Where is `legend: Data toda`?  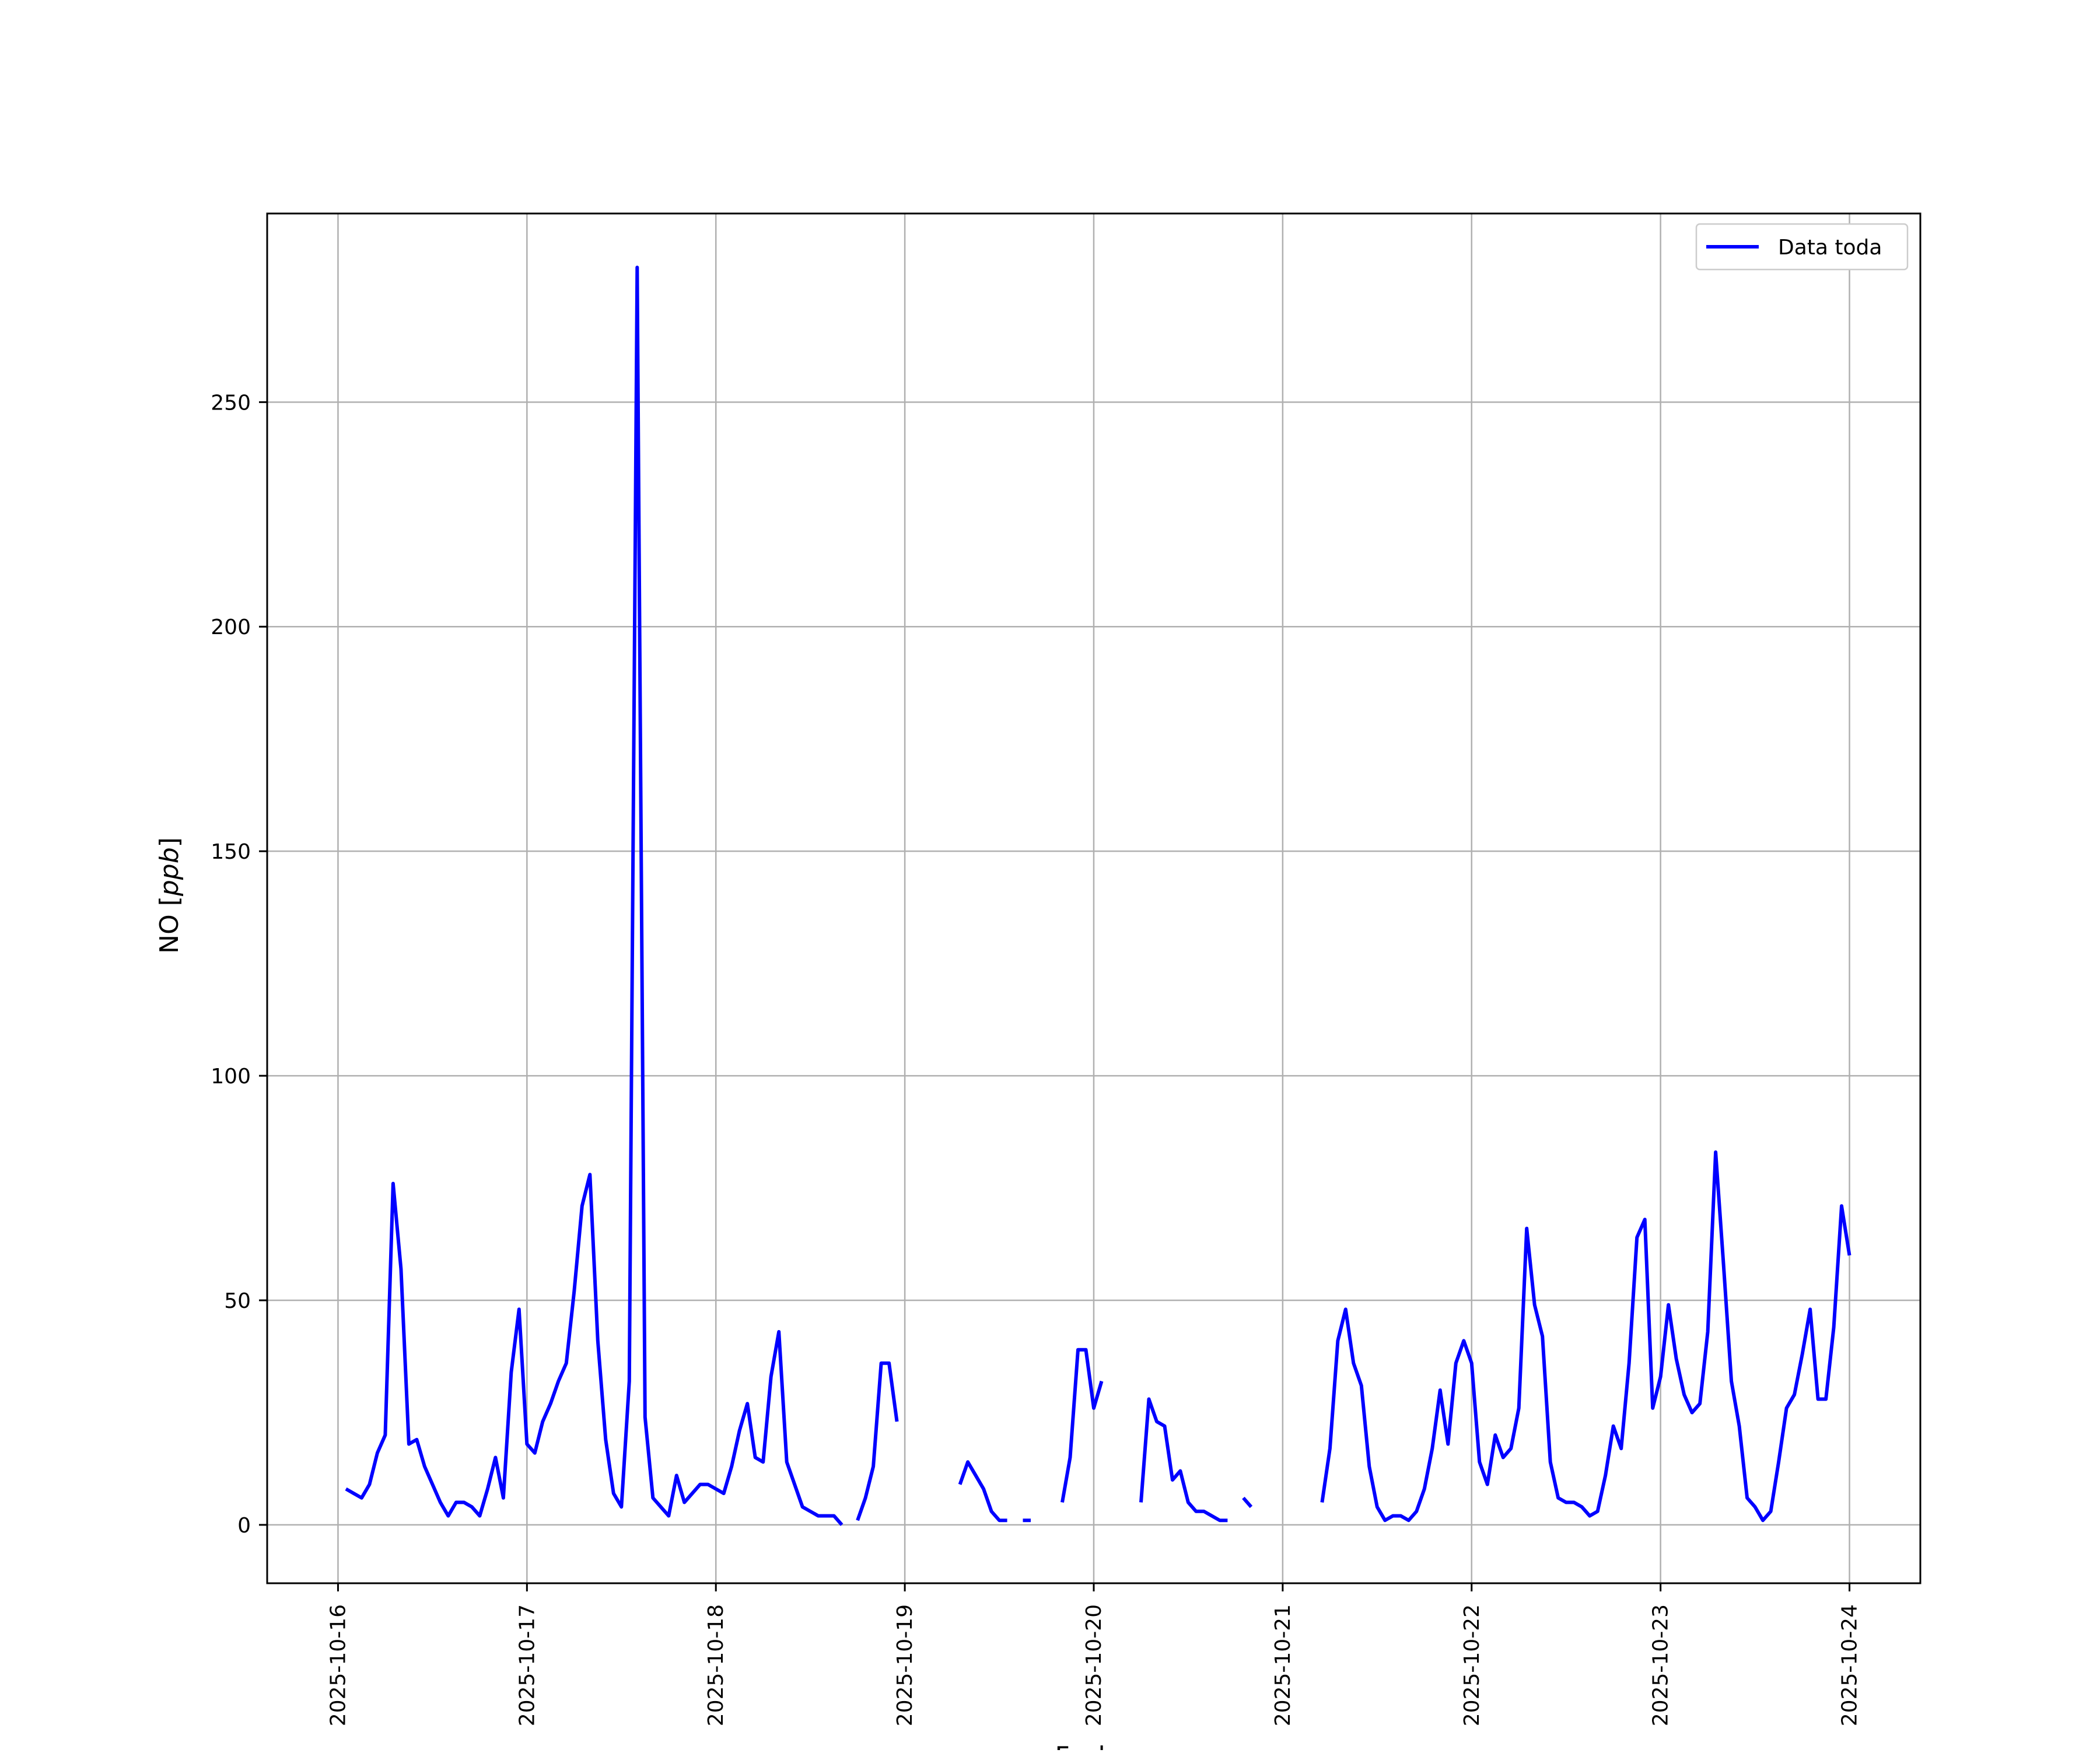 legend: Data toda is located at coordinates (1802, 247).